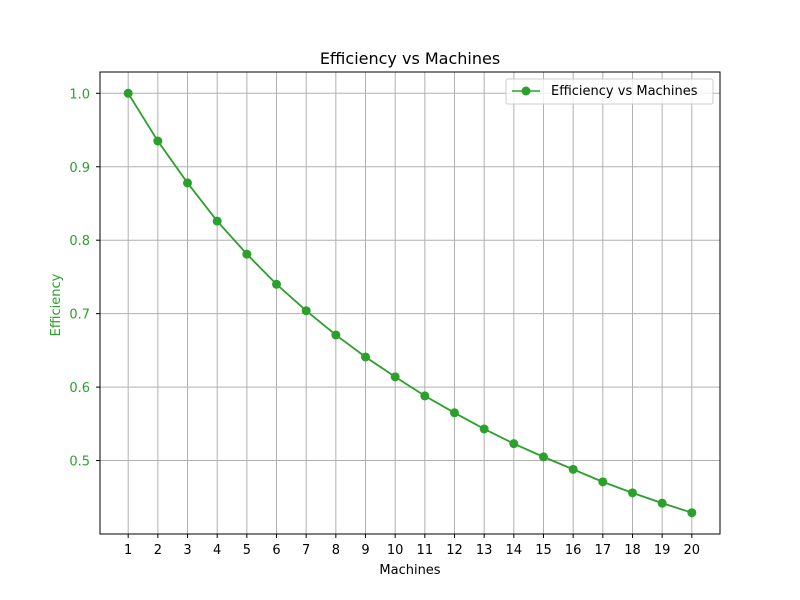 This screenshot has height=600, width=800. What do you see at coordinates (276, 550) in the screenshot?
I see `x-tick-label: 6` at bounding box center [276, 550].